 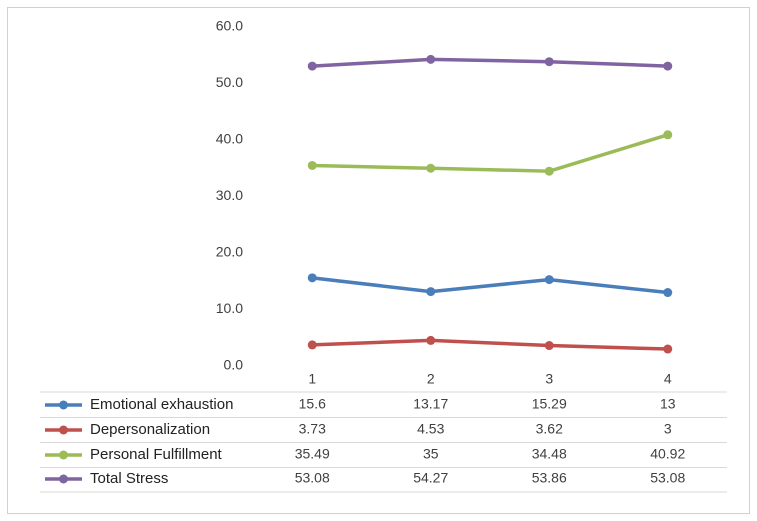 What do you see at coordinates (161, 404) in the screenshot?
I see `legend-label: Emotional exhaustion` at bounding box center [161, 404].